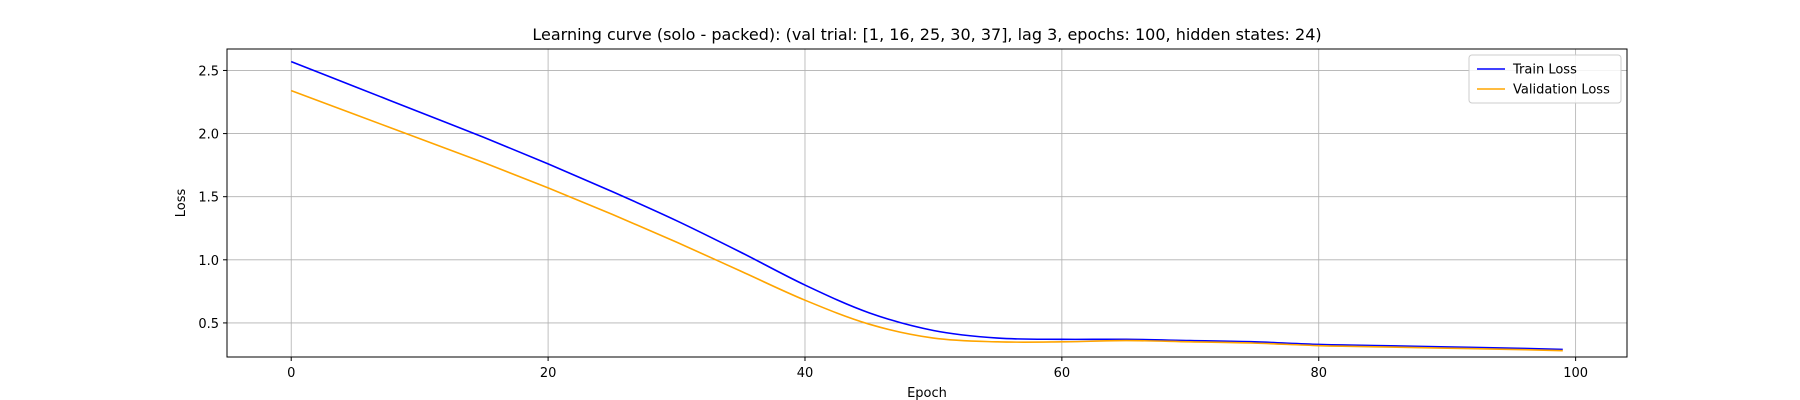 The width and height of the screenshot is (1800, 400). I want to click on x-tick-label: 100, so click(1575, 373).